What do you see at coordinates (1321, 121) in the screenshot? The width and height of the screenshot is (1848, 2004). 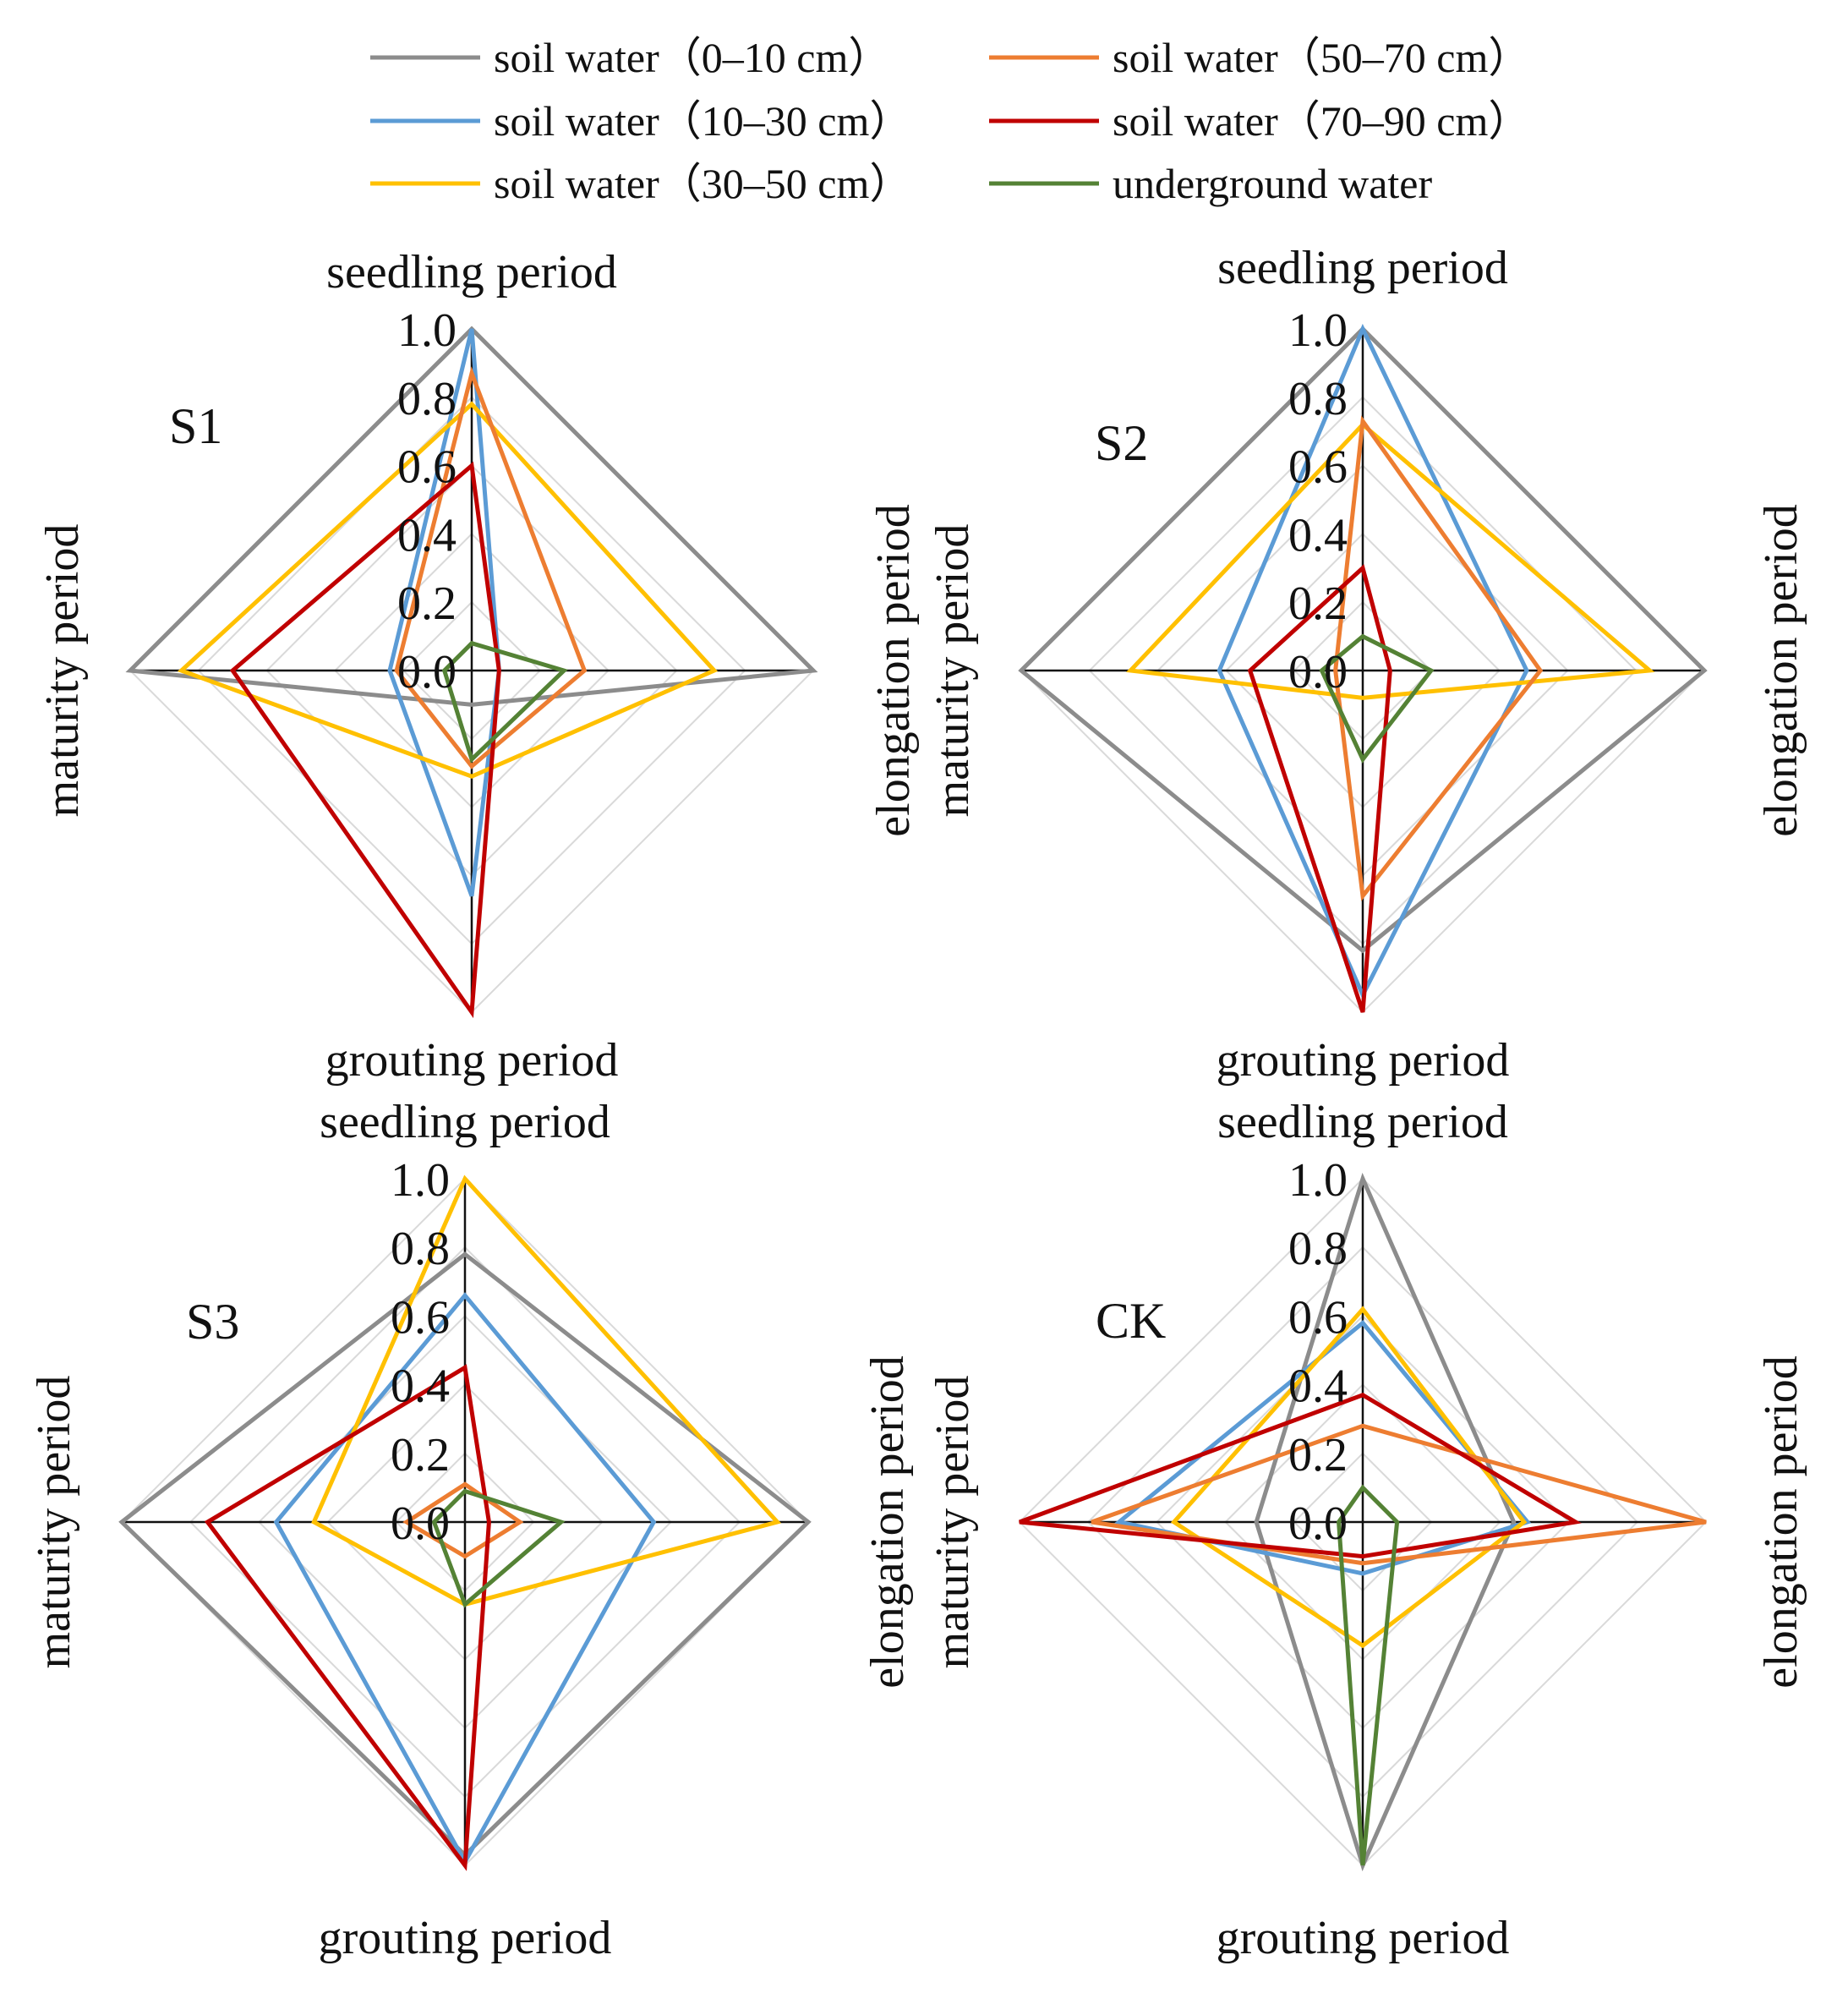 I see `legend-label-sw70-90: soil water（70–90 cm）` at bounding box center [1321, 121].